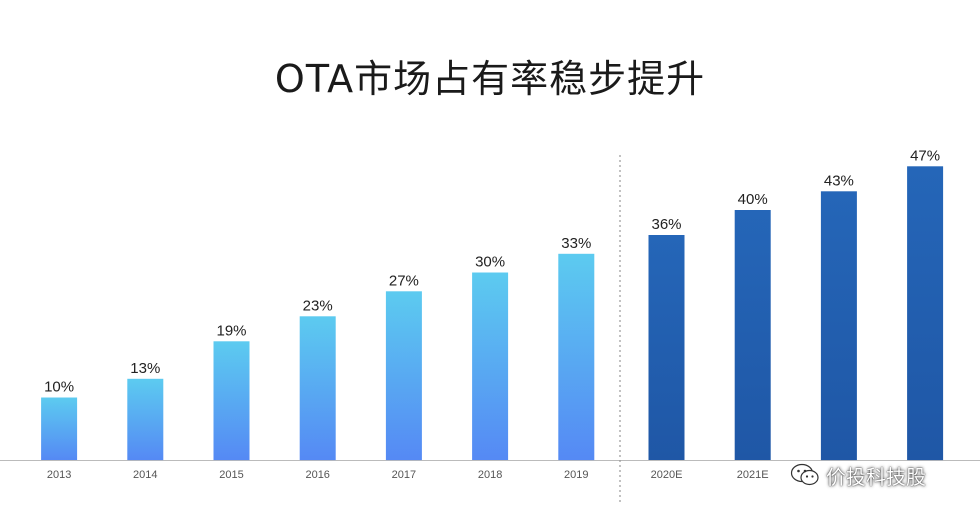  I want to click on watermark-text: 价投科技股, so click(876, 476).